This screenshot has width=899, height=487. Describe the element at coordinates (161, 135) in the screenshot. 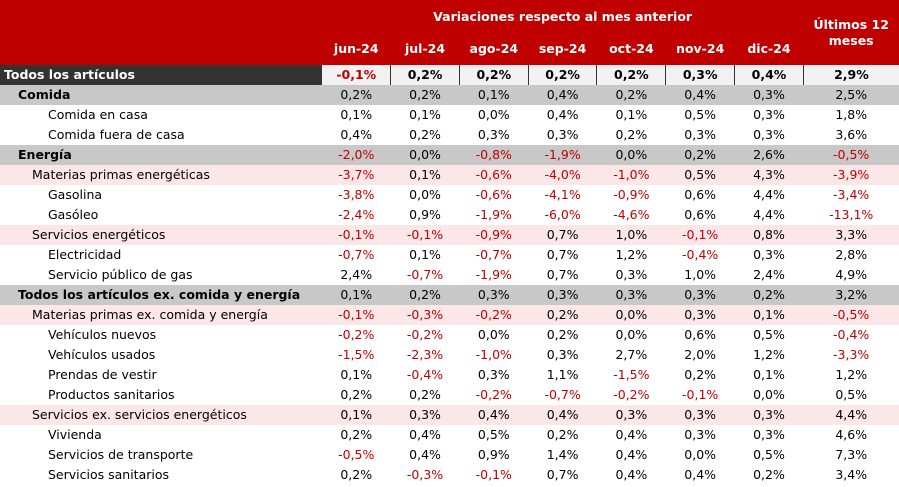

I see `row-label: Comida fuera de casa` at that location.